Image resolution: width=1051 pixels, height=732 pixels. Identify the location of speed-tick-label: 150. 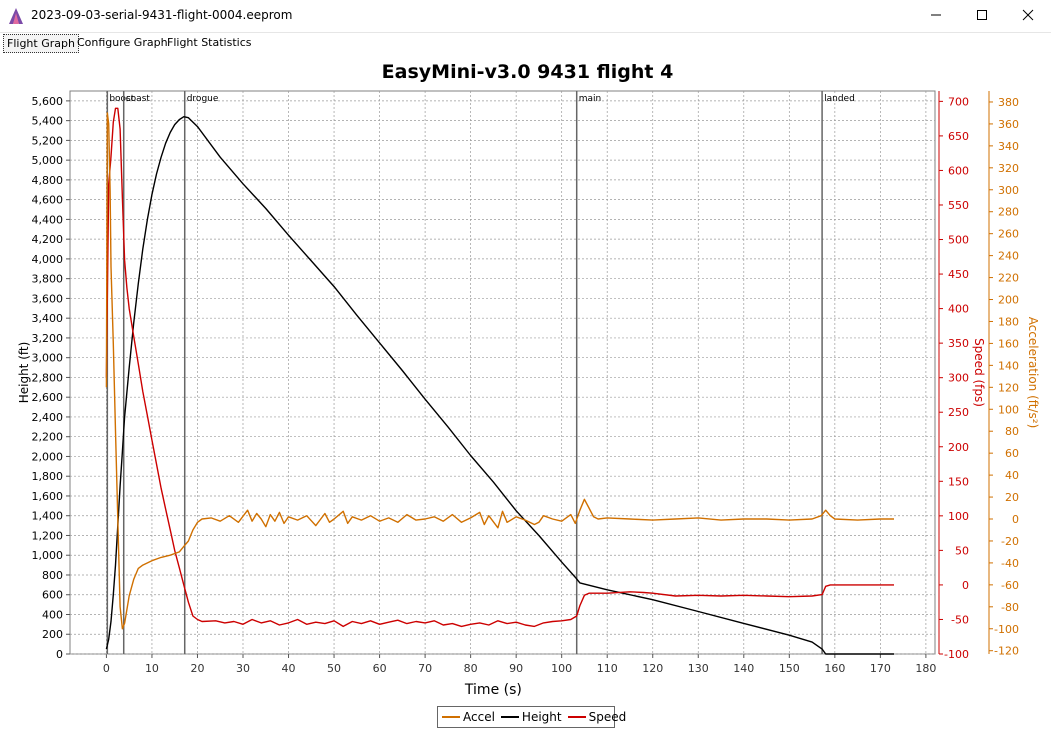
(958, 481).